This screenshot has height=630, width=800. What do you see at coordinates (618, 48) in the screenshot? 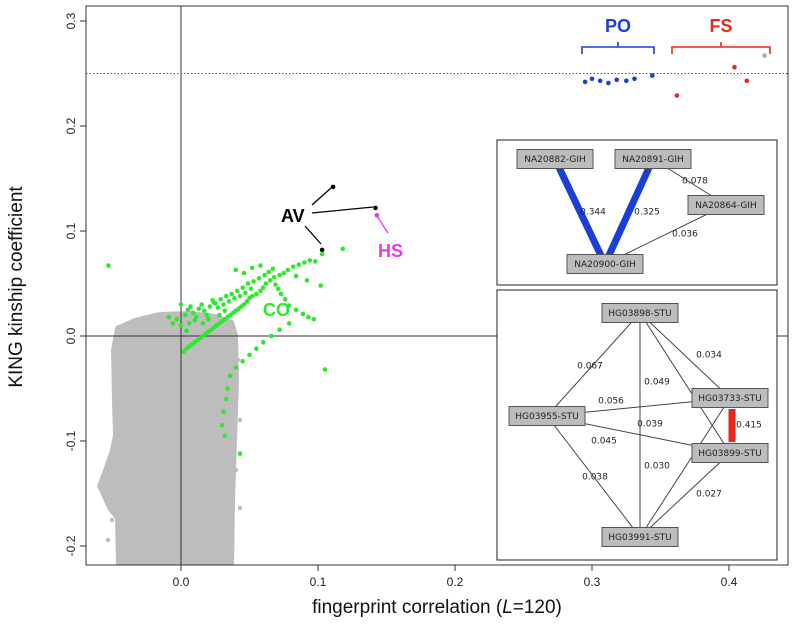
I see `po-bracket` at bounding box center [618, 48].